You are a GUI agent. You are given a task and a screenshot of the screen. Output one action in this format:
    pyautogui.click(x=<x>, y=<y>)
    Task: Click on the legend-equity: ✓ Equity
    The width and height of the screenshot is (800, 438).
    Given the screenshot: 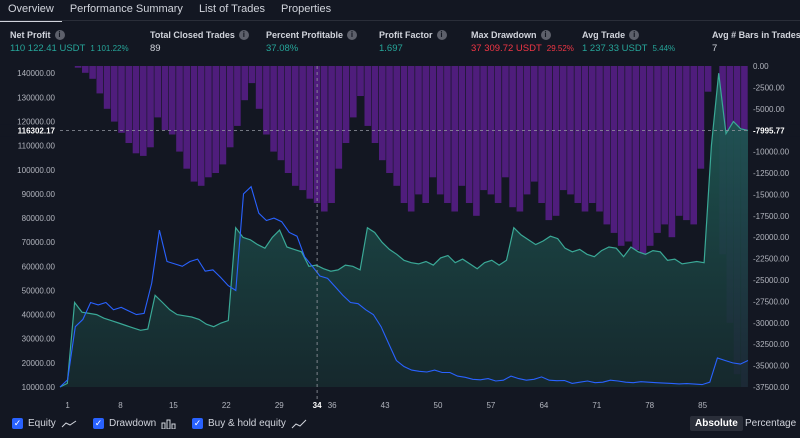 What is the action you would take?
    pyautogui.click(x=44, y=423)
    